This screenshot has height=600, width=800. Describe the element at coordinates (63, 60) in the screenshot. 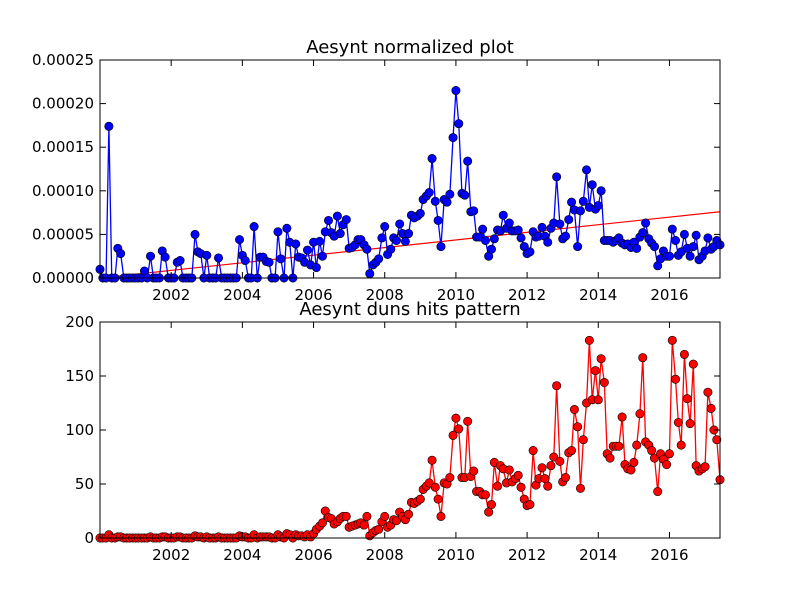

I see `y-tick-label: 0.00025` at that location.